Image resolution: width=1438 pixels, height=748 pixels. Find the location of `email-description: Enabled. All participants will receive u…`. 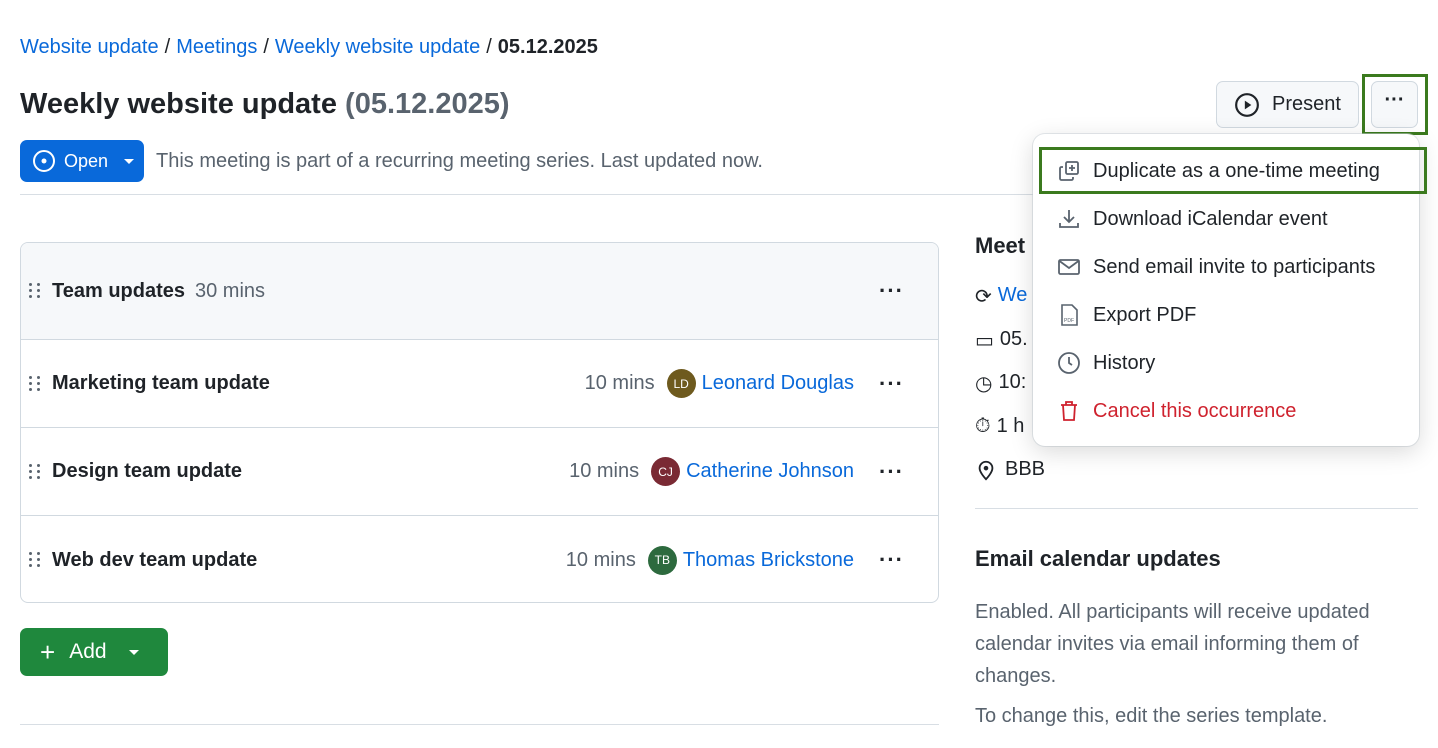

email-description: Enabled. All participants will receive u… is located at coordinates (1172, 644).